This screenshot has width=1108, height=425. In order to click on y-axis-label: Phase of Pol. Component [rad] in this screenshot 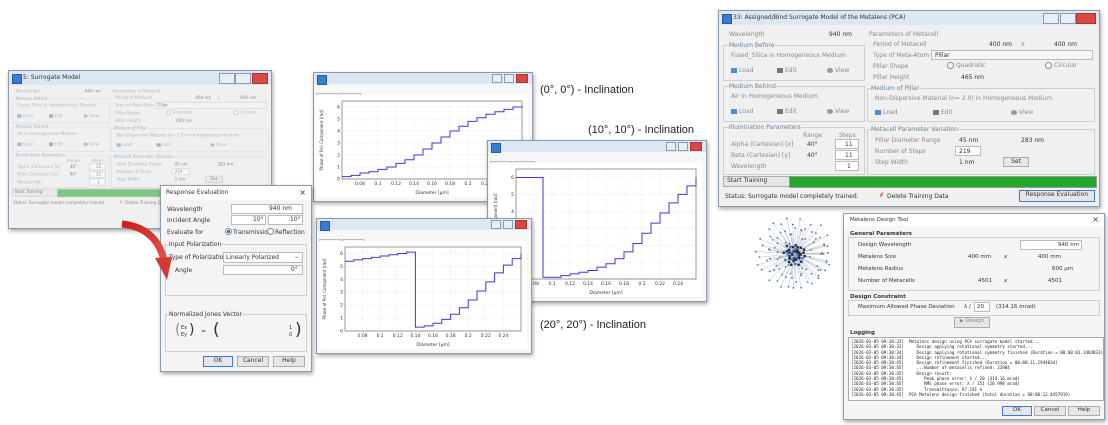, I will do `click(321, 139)`.